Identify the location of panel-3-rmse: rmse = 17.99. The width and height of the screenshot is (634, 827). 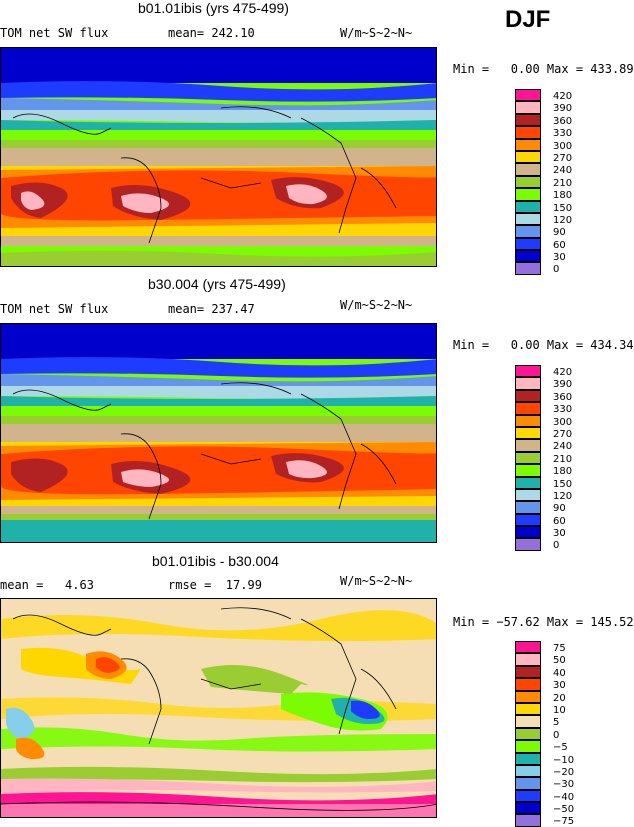
(215, 585).